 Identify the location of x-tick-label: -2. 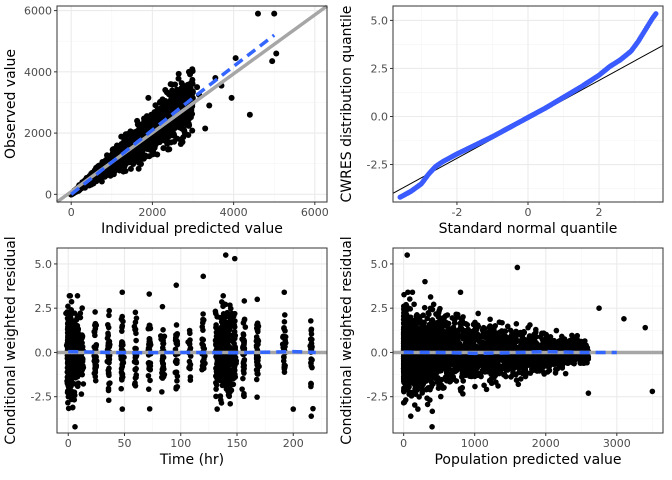
(456, 212).